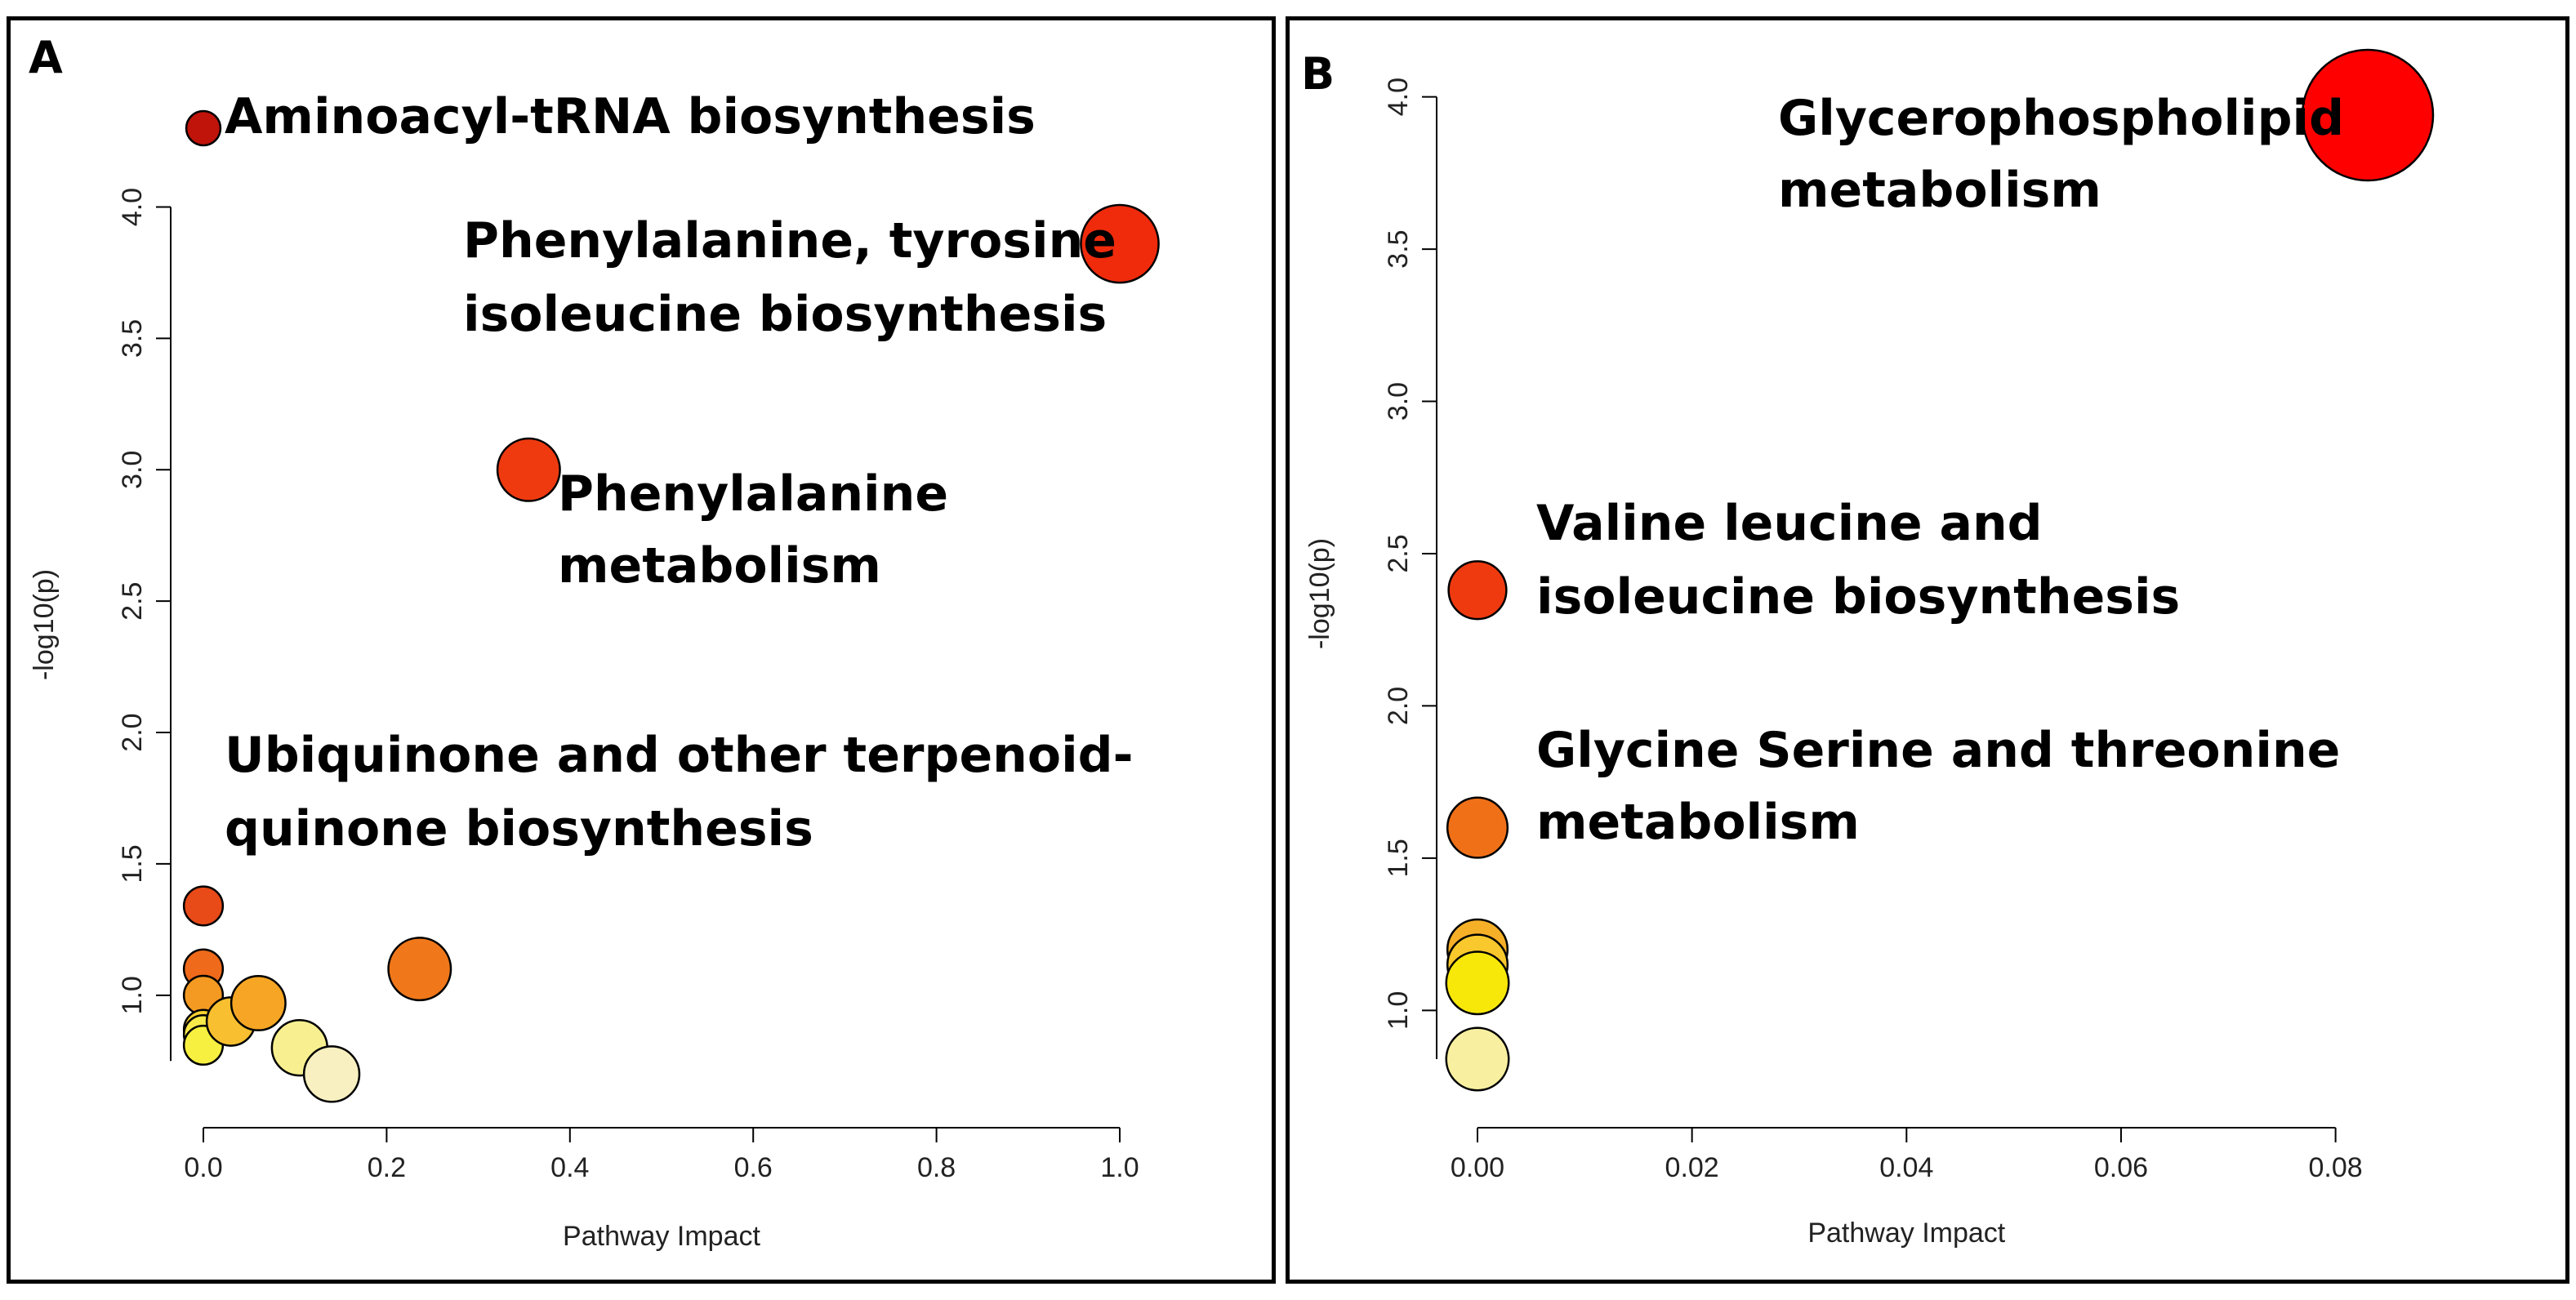 This screenshot has height=1300, width=2576. I want to click on annotation-valine-line1: Valine leucine and, so click(1790, 523).